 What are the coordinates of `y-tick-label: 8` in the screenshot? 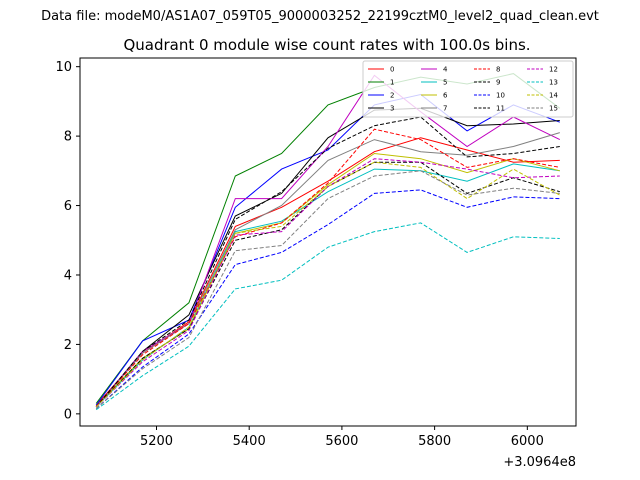 It's located at (68, 137).